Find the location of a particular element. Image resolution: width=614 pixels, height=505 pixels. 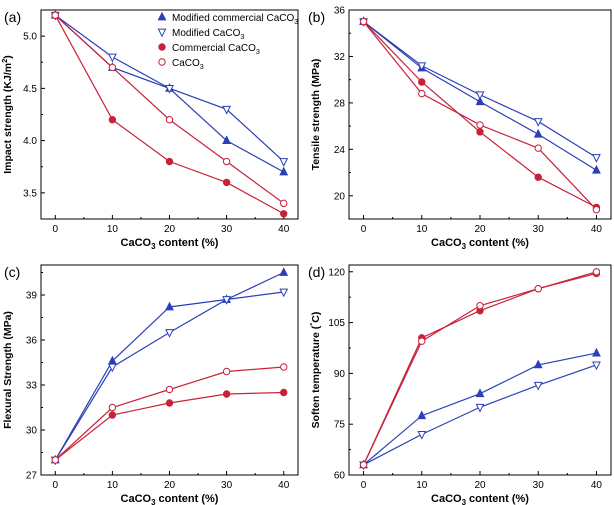

legend-label: Commercial CaCO3 is located at coordinates (216, 49).